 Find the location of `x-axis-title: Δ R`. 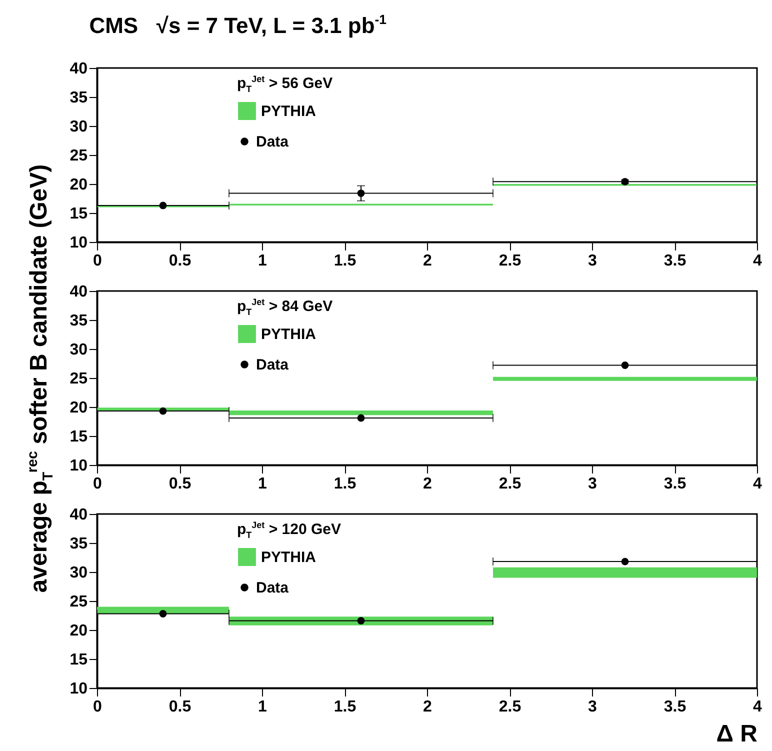

x-axis-title: Δ R is located at coordinates (737, 734).